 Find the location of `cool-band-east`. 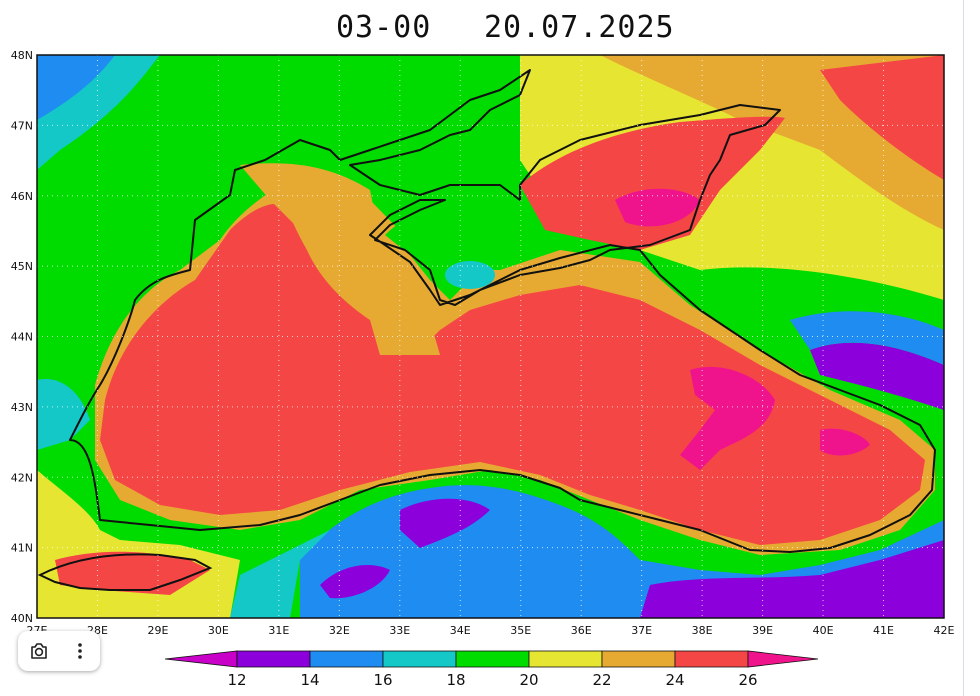

cool-band-east is located at coordinates (867, 338).